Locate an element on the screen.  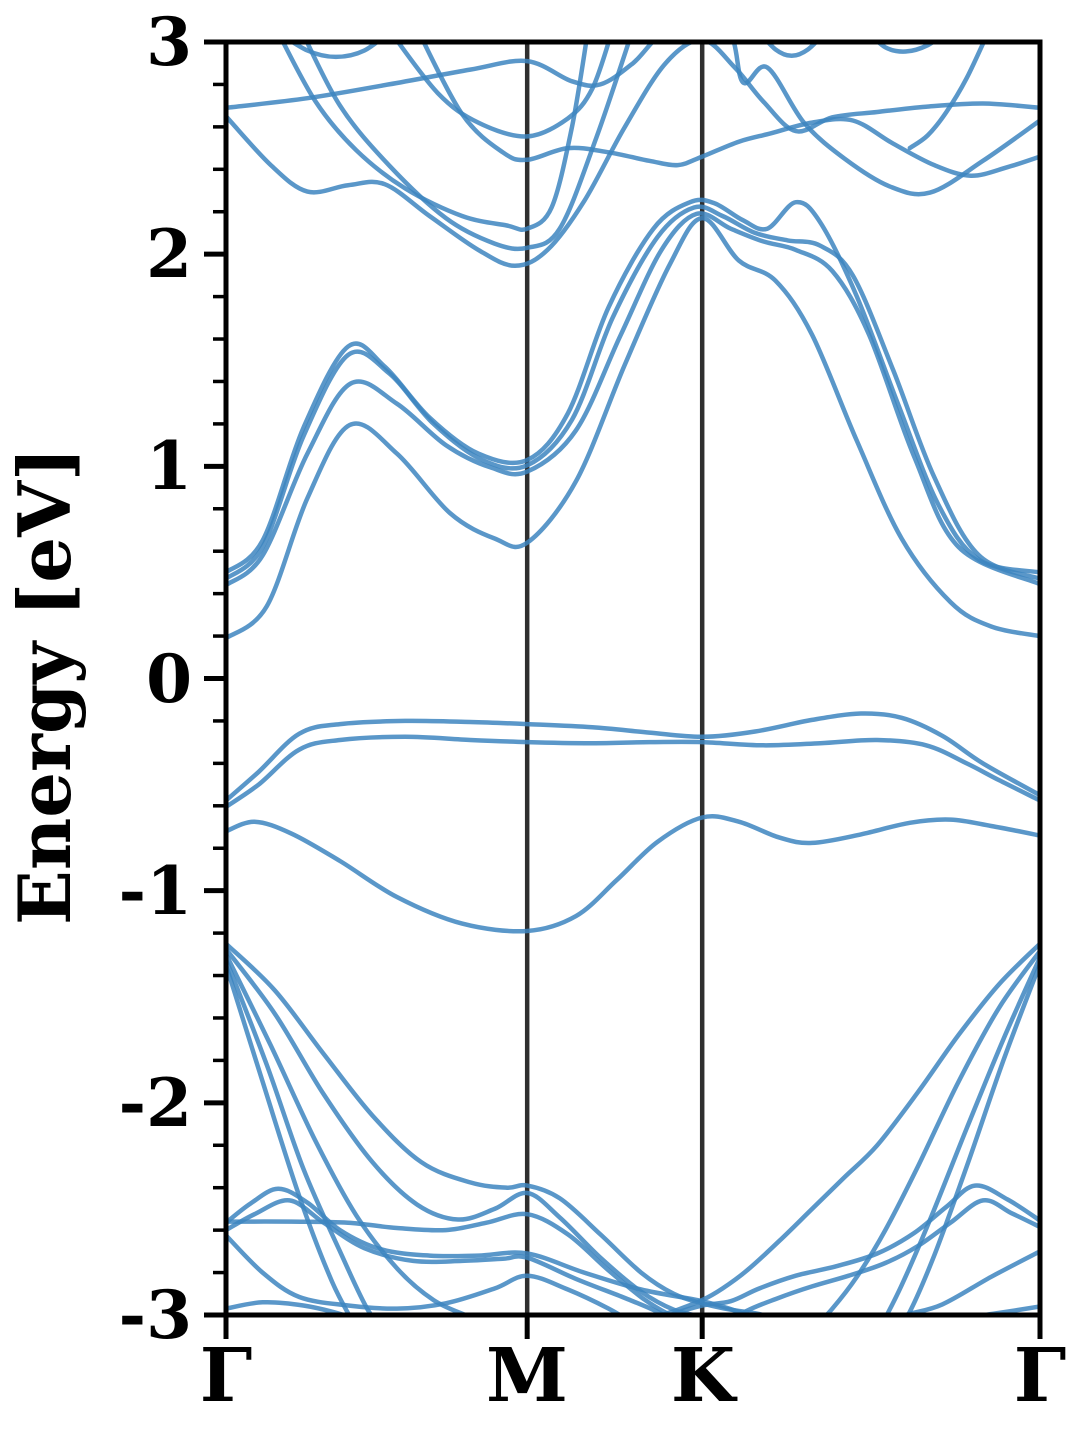
y-tick-label-m2: -2 is located at coordinates (155, 1103).